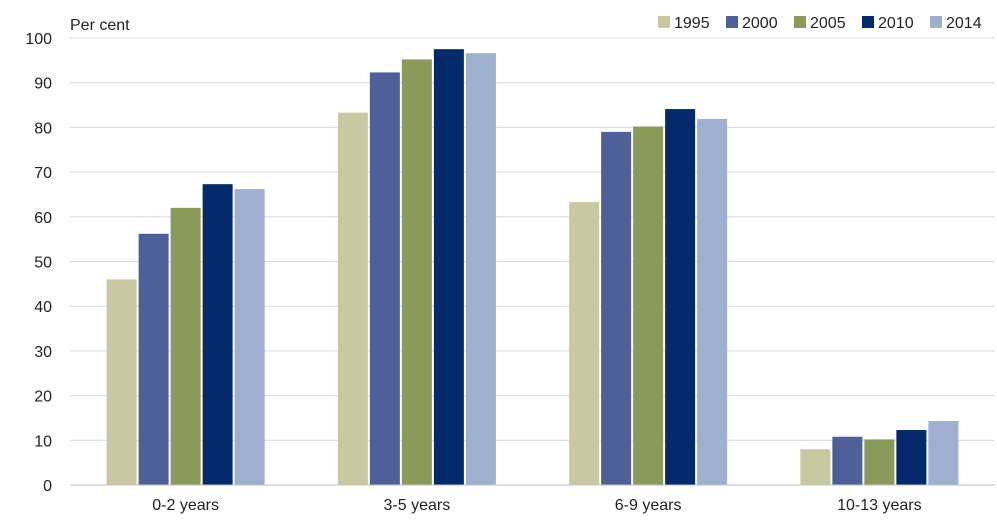 The width and height of the screenshot is (997, 520). Describe the element at coordinates (964, 23) in the screenshot. I see `legend-label-2014: 2014` at that location.